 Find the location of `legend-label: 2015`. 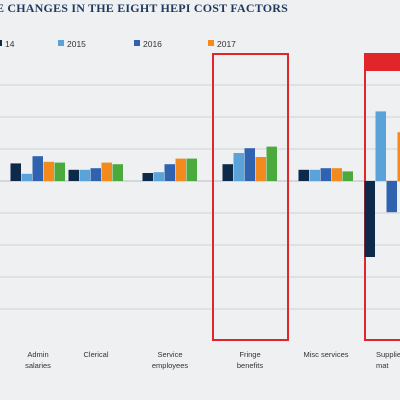

legend-label: 2015 is located at coordinates (76, 44).